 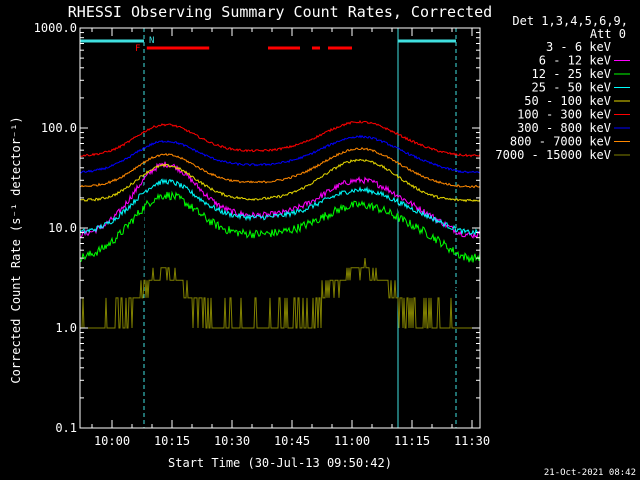 What do you see at coordinates (59, 128) in the screenshot?
I see `y-tick-label: 100.0` at bounding box center [59, 128].